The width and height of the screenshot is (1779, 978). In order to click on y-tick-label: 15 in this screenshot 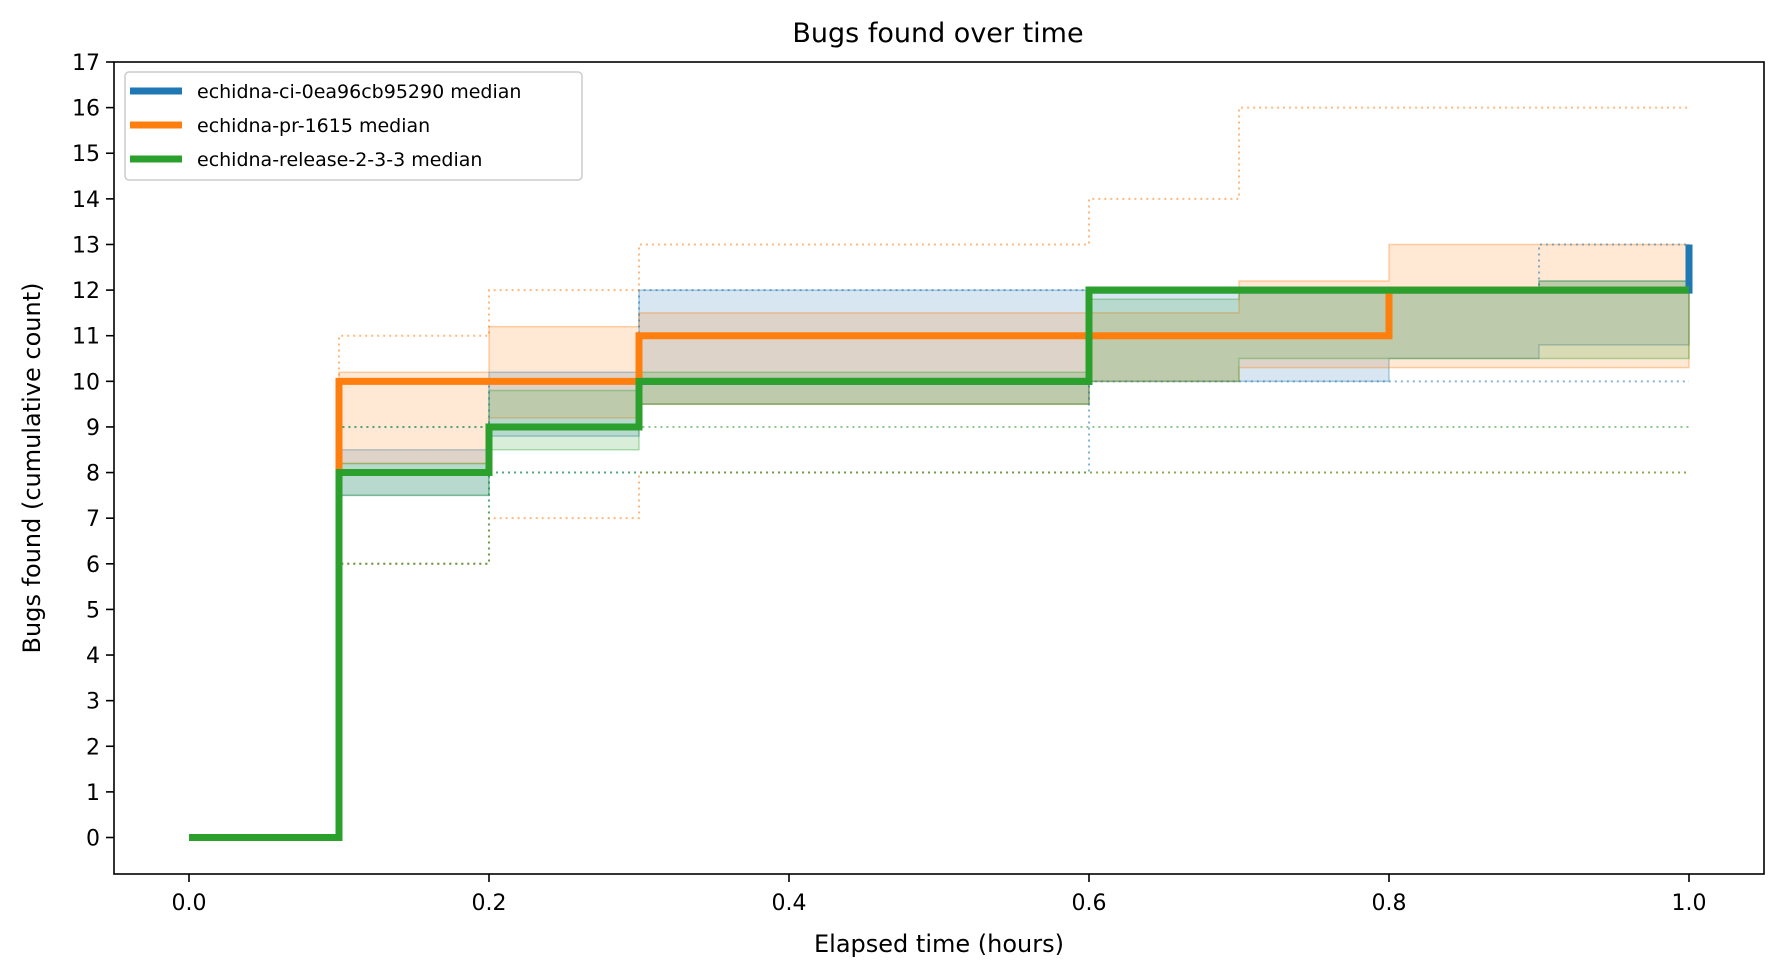, I will do `click(86, 154)`.